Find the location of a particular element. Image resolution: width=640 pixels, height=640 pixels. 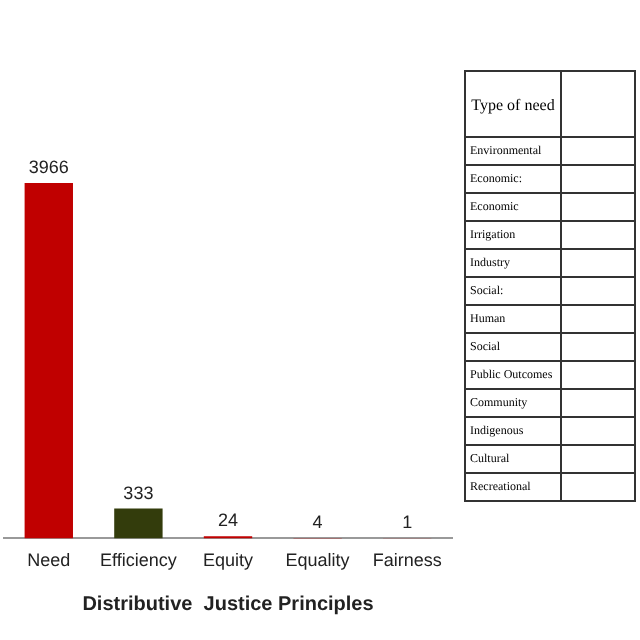

data-label: 3966 is located at coordinates (48, 167).